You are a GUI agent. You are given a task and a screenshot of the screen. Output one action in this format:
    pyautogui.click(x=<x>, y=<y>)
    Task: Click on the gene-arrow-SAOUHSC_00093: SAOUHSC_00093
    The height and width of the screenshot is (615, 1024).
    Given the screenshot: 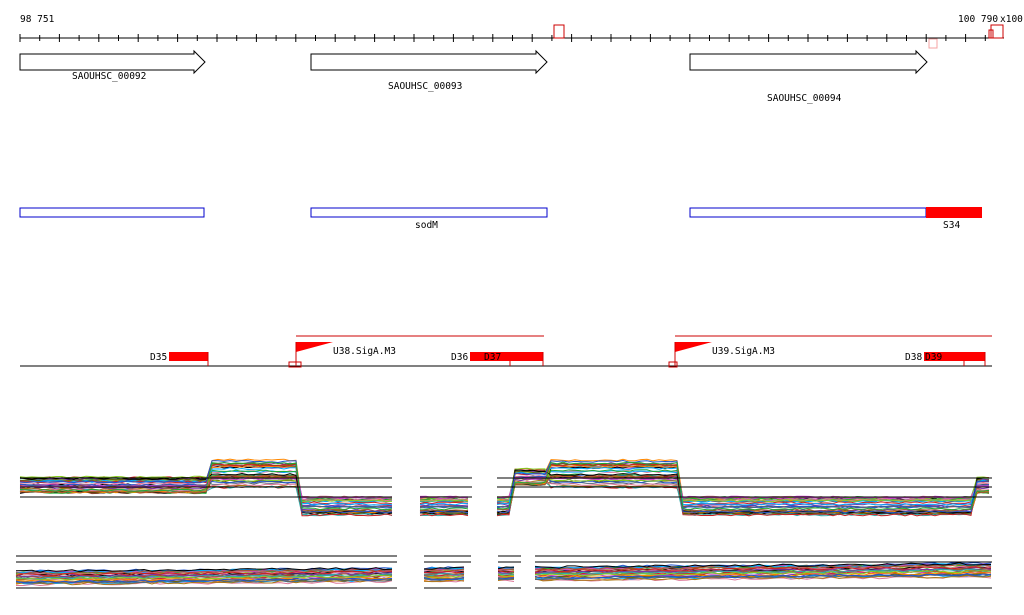 What is the action you would take?
    pyautogui.click(x=429, y=71)
    